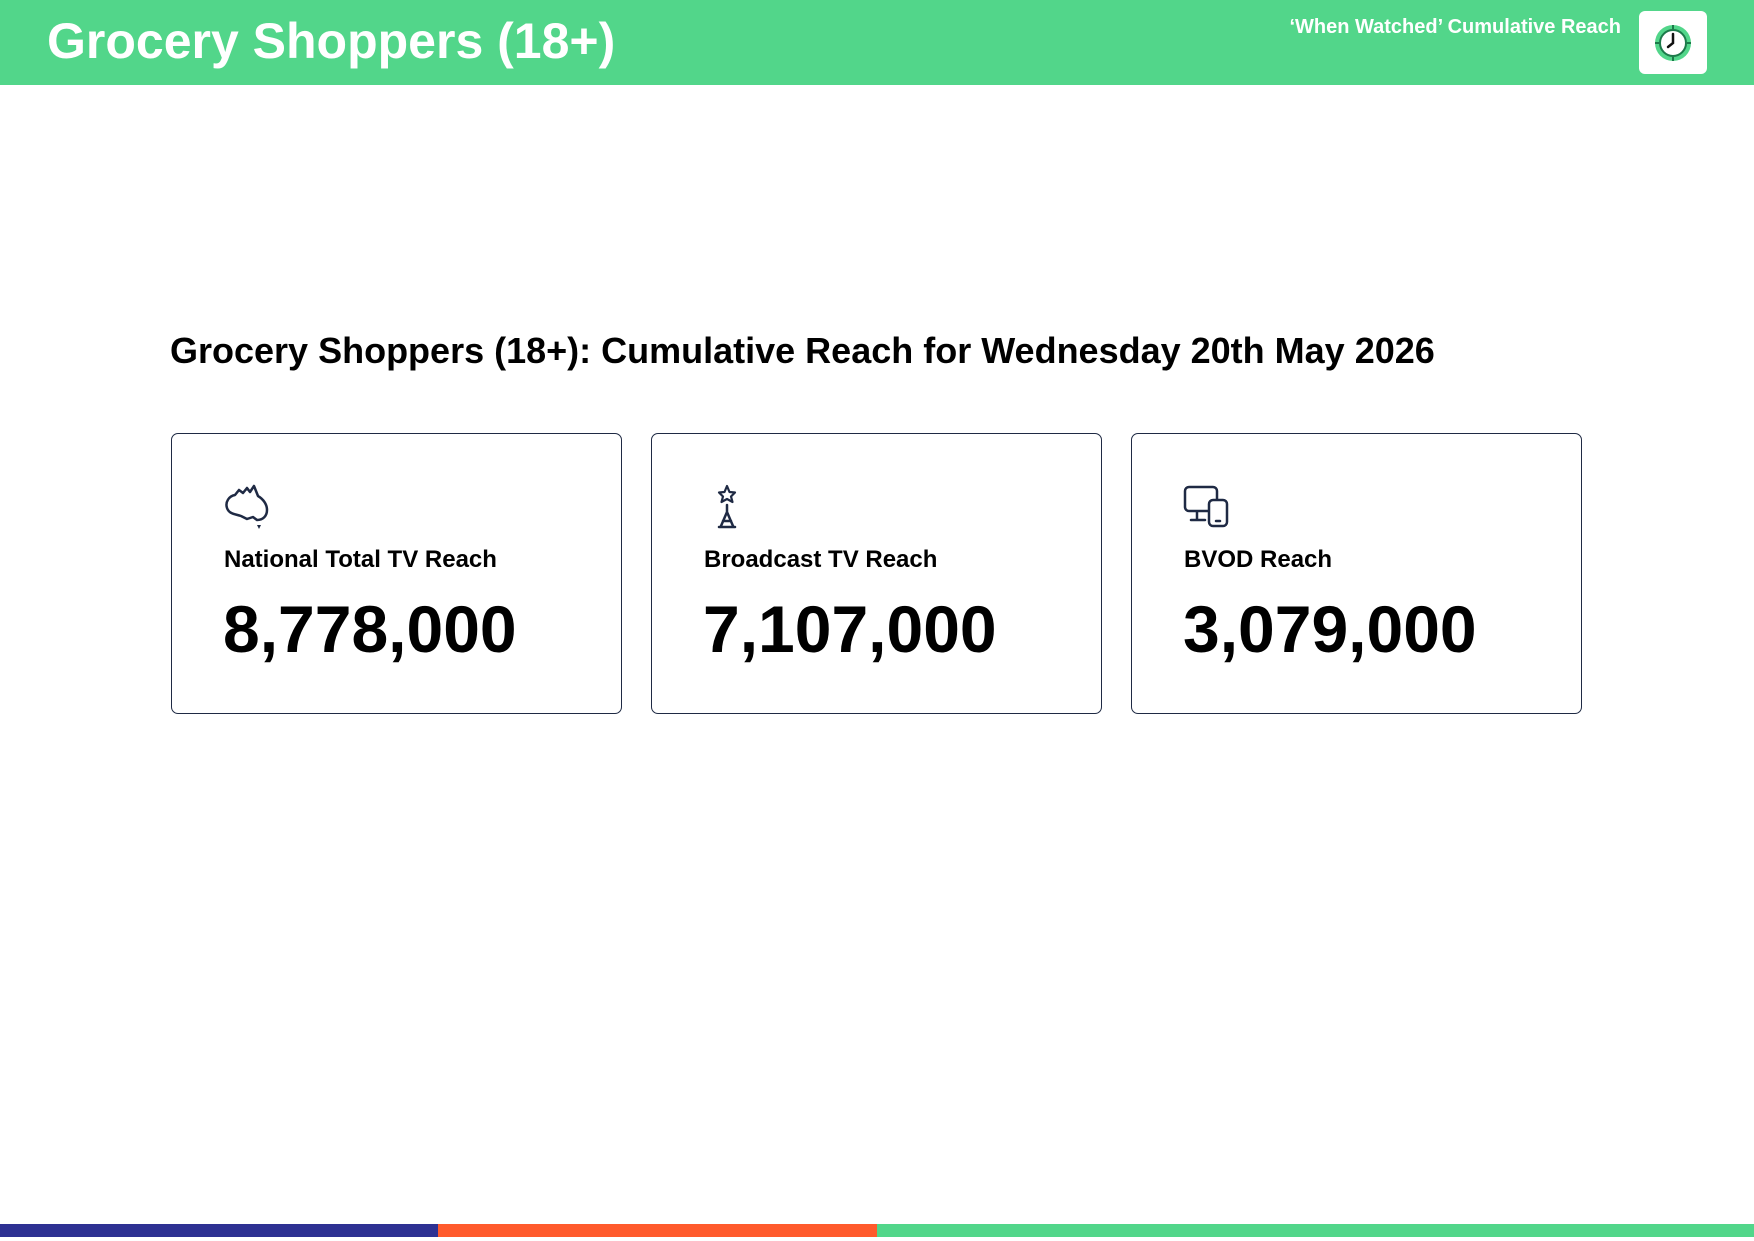  Describe the element at coordinates (850, 629) in the screenshot. I see `card-value: 7,107,000` at that location.